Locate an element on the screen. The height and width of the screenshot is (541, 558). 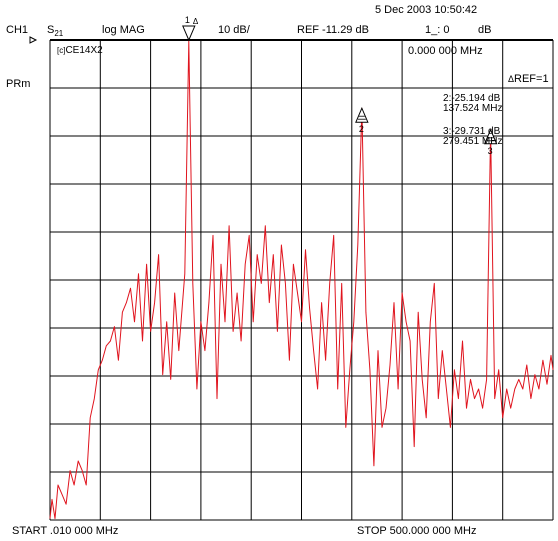
marker-readout: 1_: 0 is located at coordinates (437, 30).